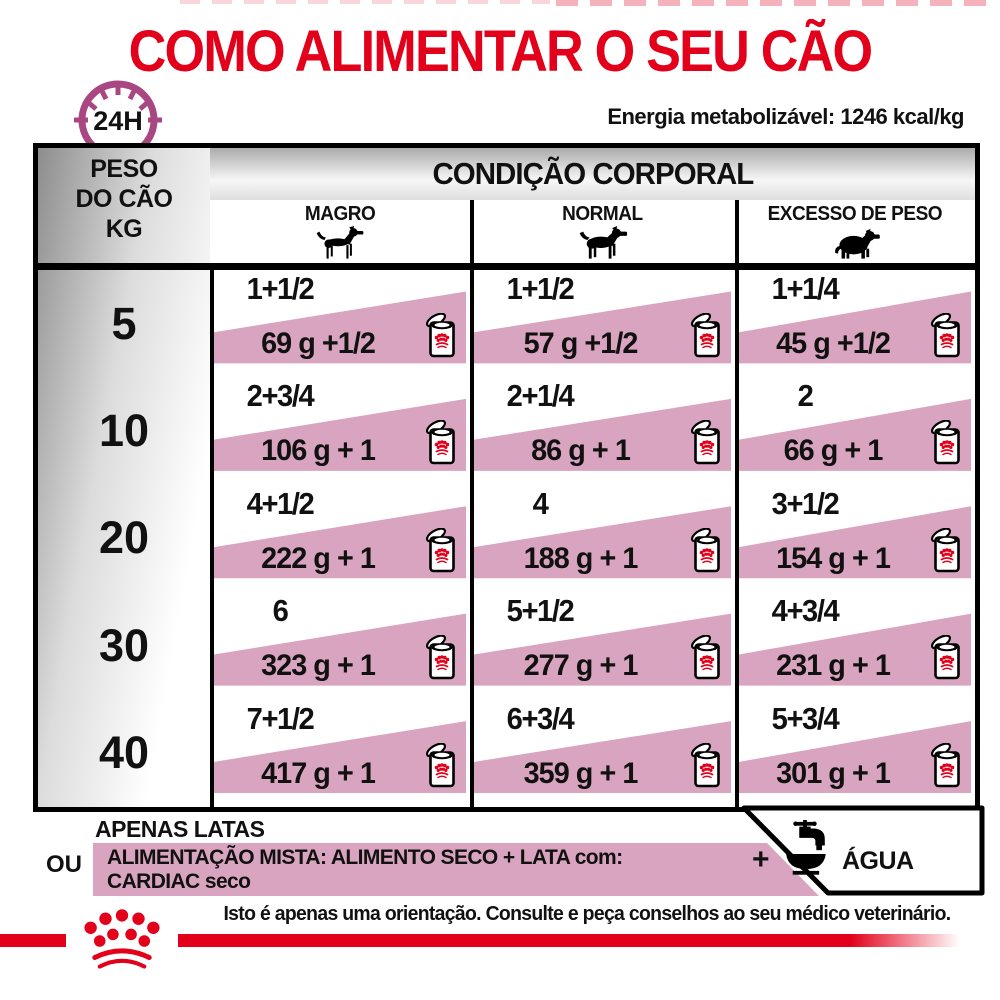 The width and height of the screenshot is (1000, 1000). Describe the element at coordinates (318, 773) in the screenshot. I see `grams-value: 417 g + 1` at that location.